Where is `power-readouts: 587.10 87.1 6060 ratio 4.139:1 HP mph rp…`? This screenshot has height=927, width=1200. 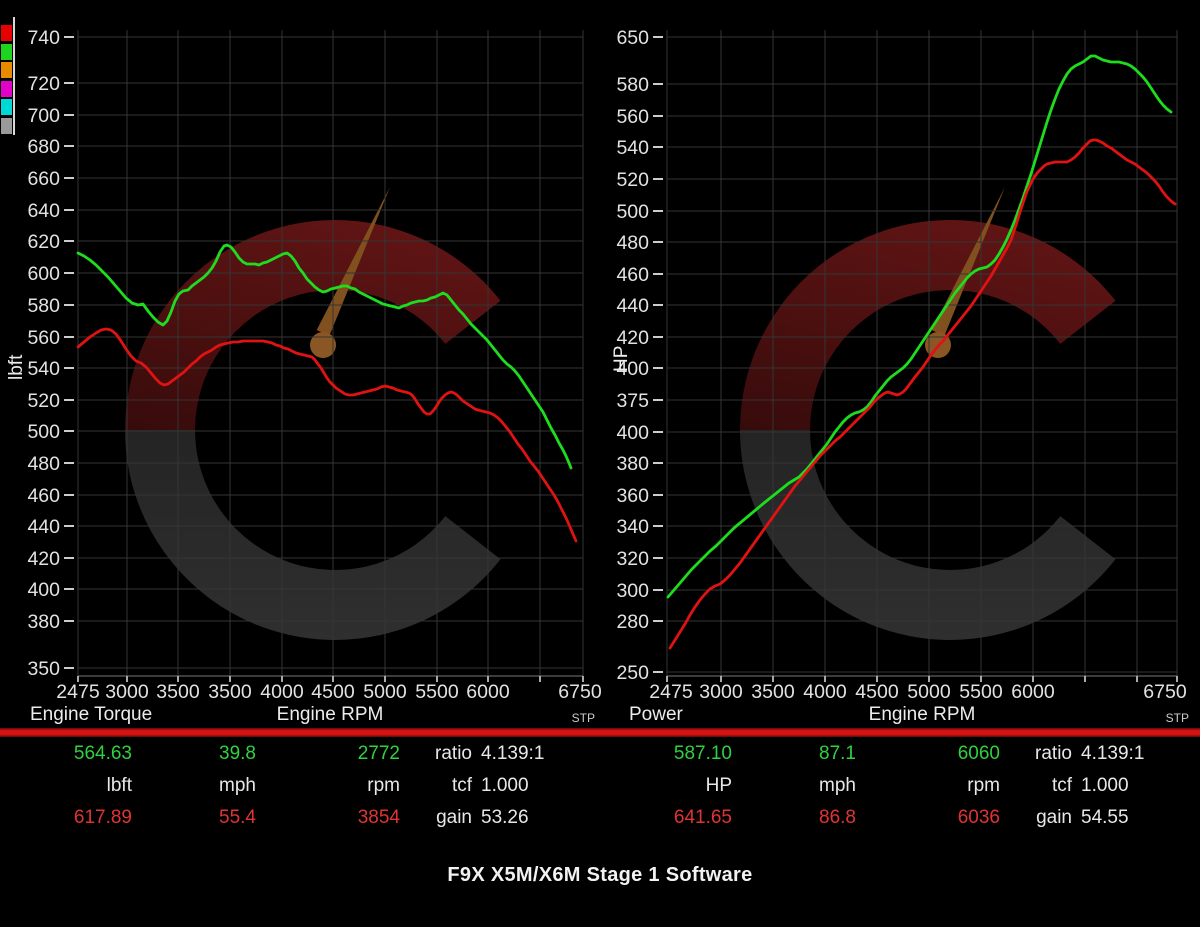
power-readouts: 587.10 87.1 6060 ratio 4.139:1 HP mph rp… is located at coordinates (900, 787).